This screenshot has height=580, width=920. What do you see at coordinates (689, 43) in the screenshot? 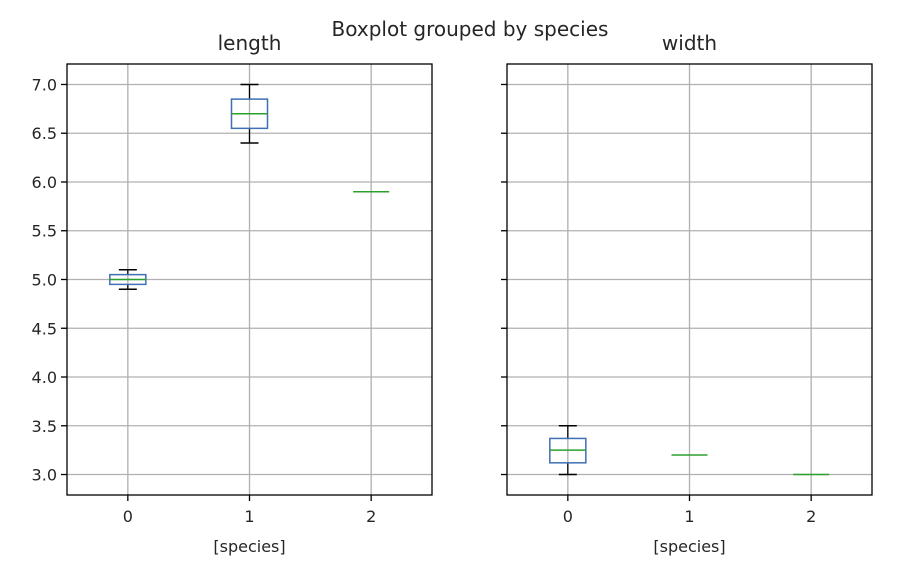
I see `panel-title: width` at bounding box center [689, 43].